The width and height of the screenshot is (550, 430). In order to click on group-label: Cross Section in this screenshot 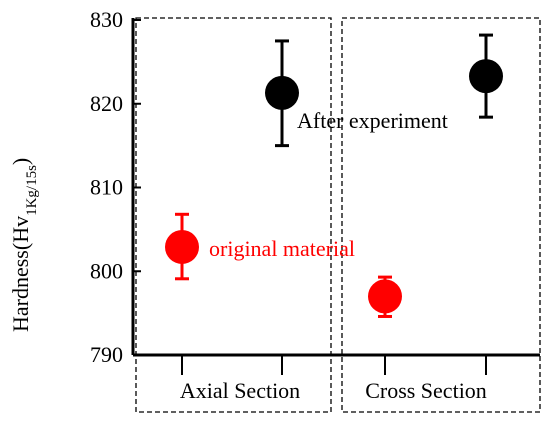, I will do `click(426, 390)`.